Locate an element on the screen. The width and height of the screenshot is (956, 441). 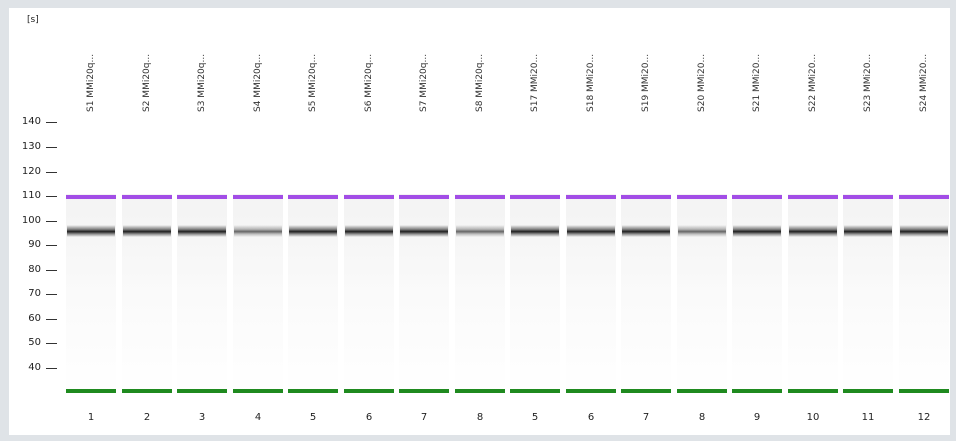
y-tick: 130 is located at coordinates (39, 147).